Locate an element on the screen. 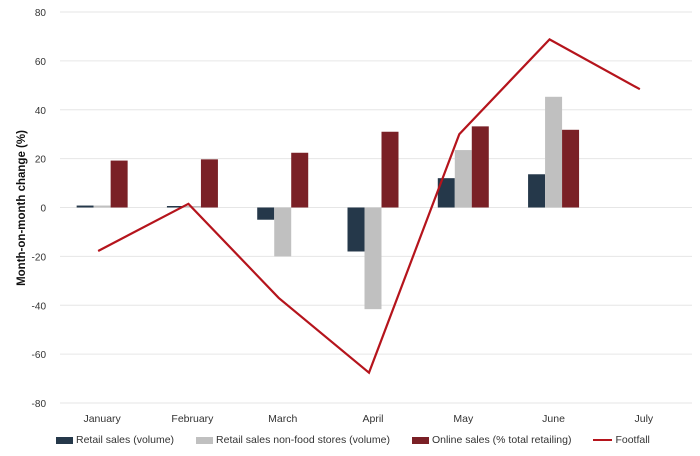 Image resolution: width=700 pixels, height=456 pixels. y-tick-label: 80 is located at coordinates (41, 13).